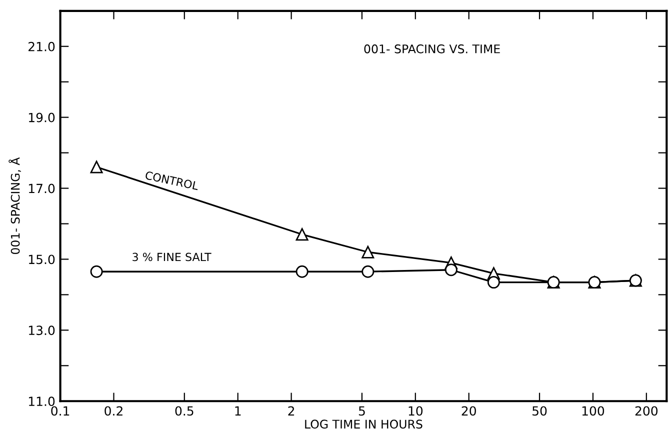 This screenshot has height=436, width=670. What do you see at coordinates (238, 411) in the screenshot?
I see `x-tick-label: 1` at bounding box center [238, 411].